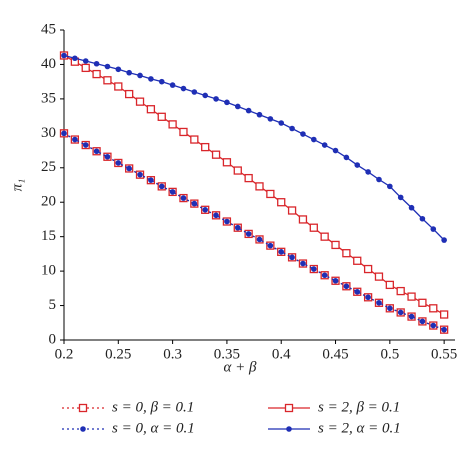  What do you see at coordinates (53, 305) in the screenshot?
I see `y-tick-label: 5` at bounding box center [53, 305].